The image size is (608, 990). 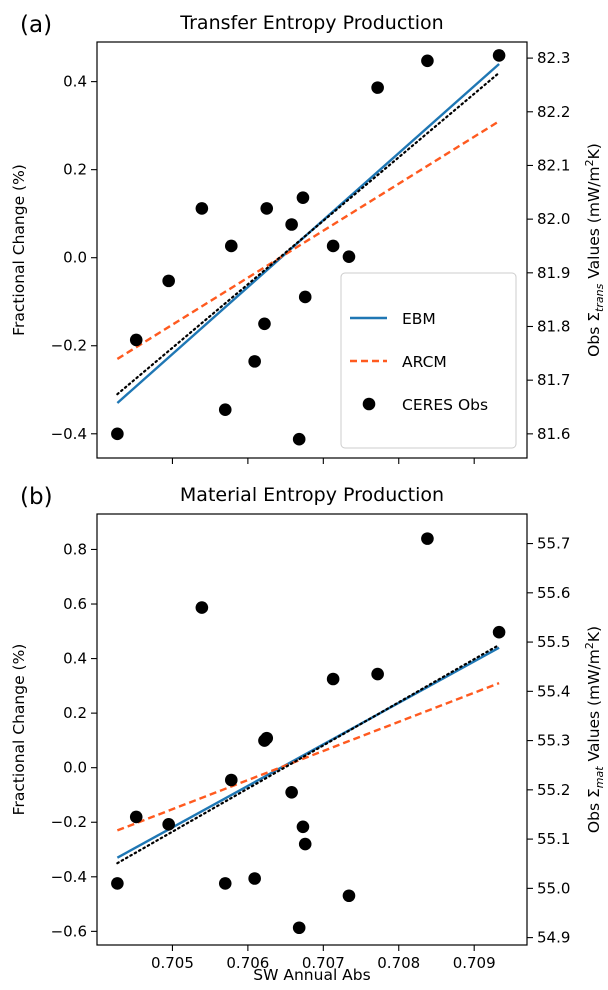 I want to click on panel-label: (b), so click(x=36, y=497).